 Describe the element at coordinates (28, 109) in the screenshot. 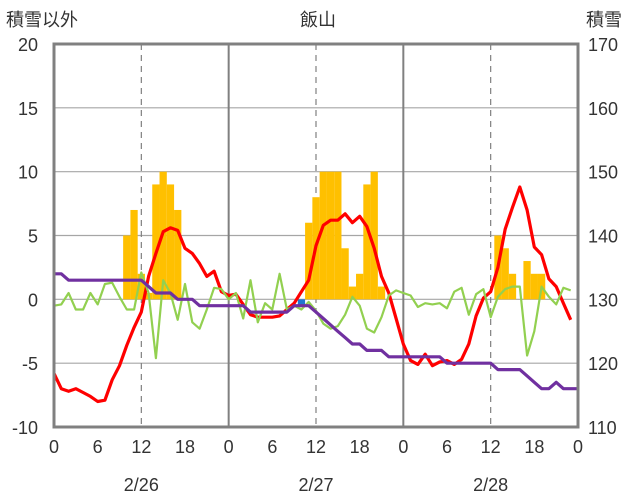

I see `y-left-tick-label: 15` at that location.